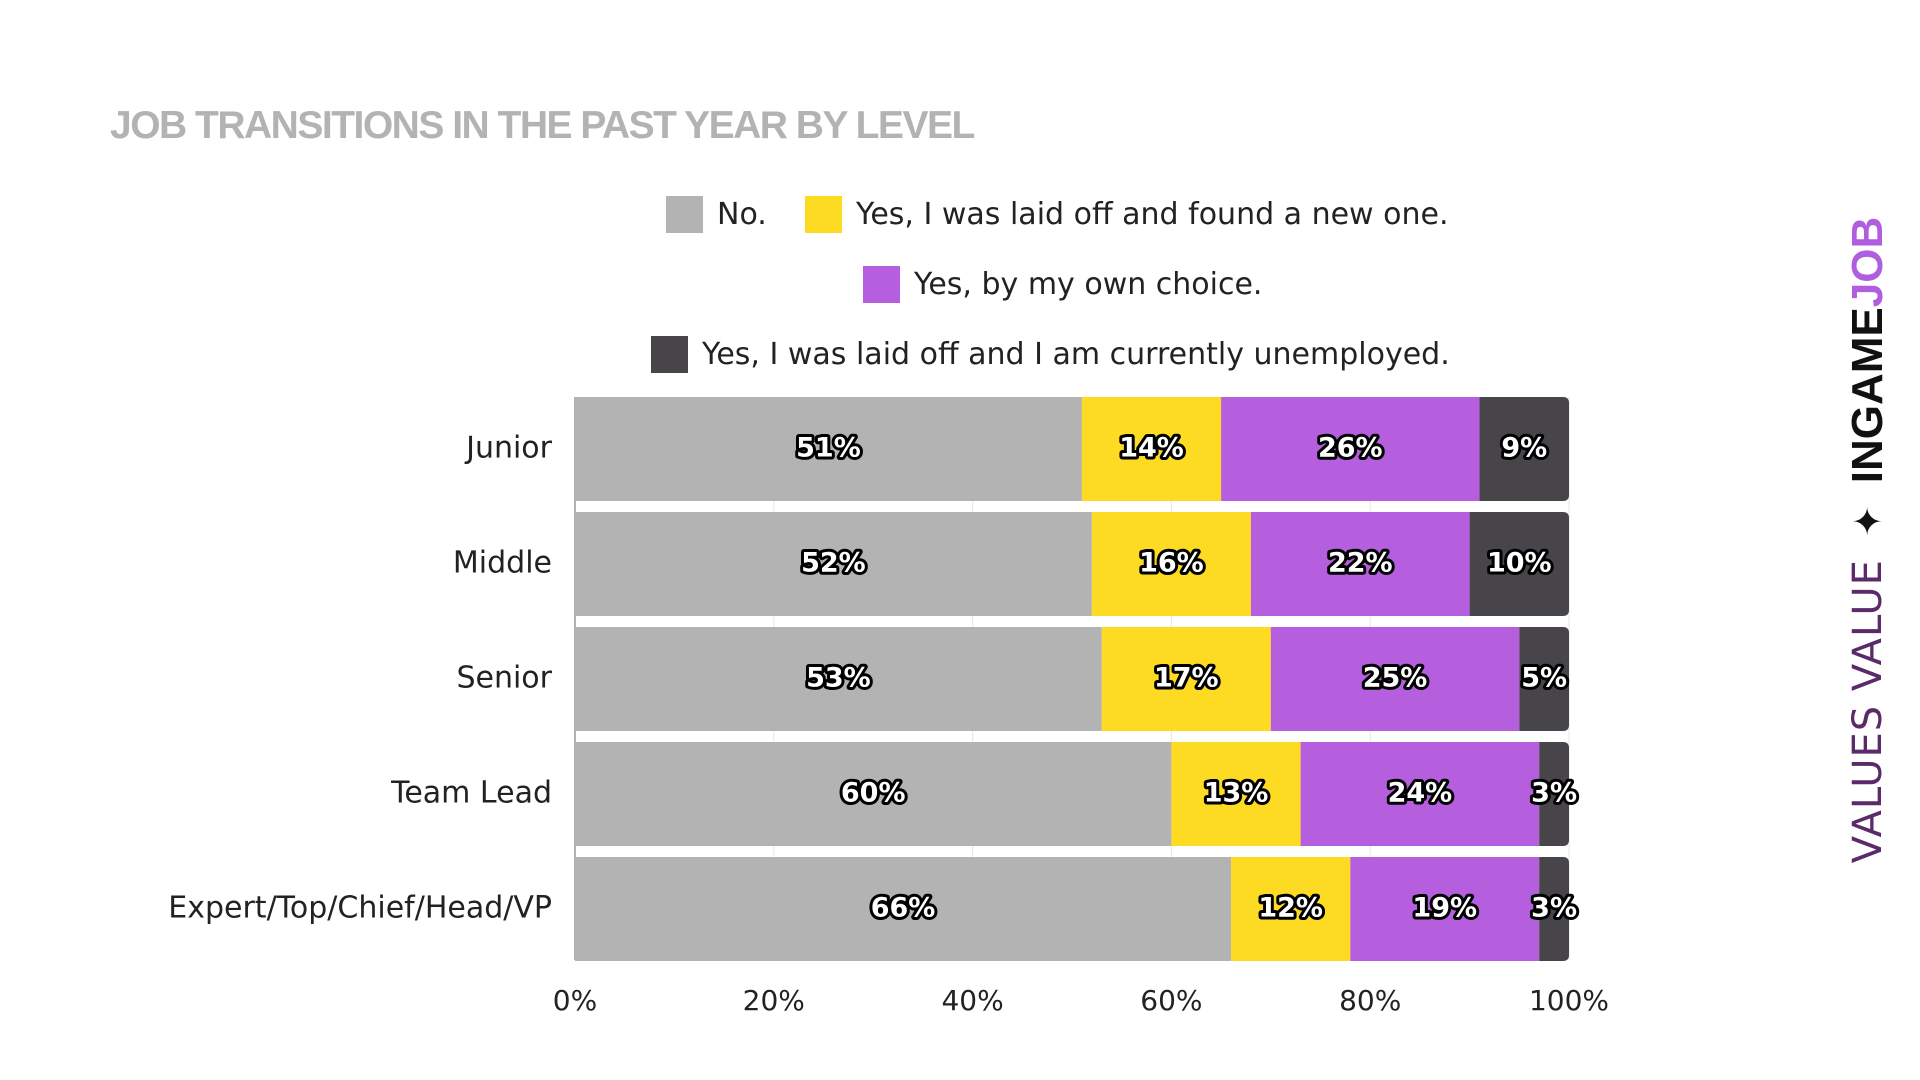  I want to click on x-tick-label: 100%, so click(1569, 1000).